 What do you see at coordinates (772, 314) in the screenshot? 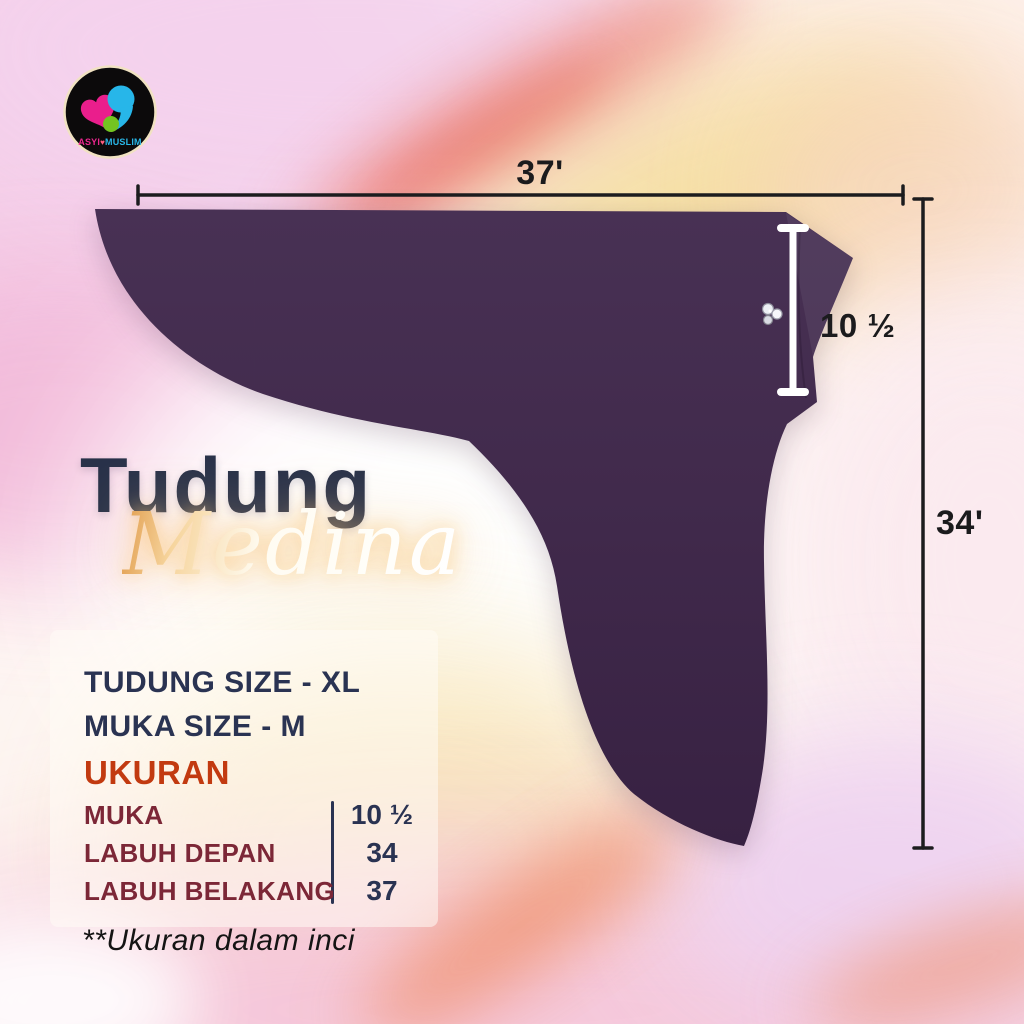
I see `brooch-pin` at bounding box center [772, 314].